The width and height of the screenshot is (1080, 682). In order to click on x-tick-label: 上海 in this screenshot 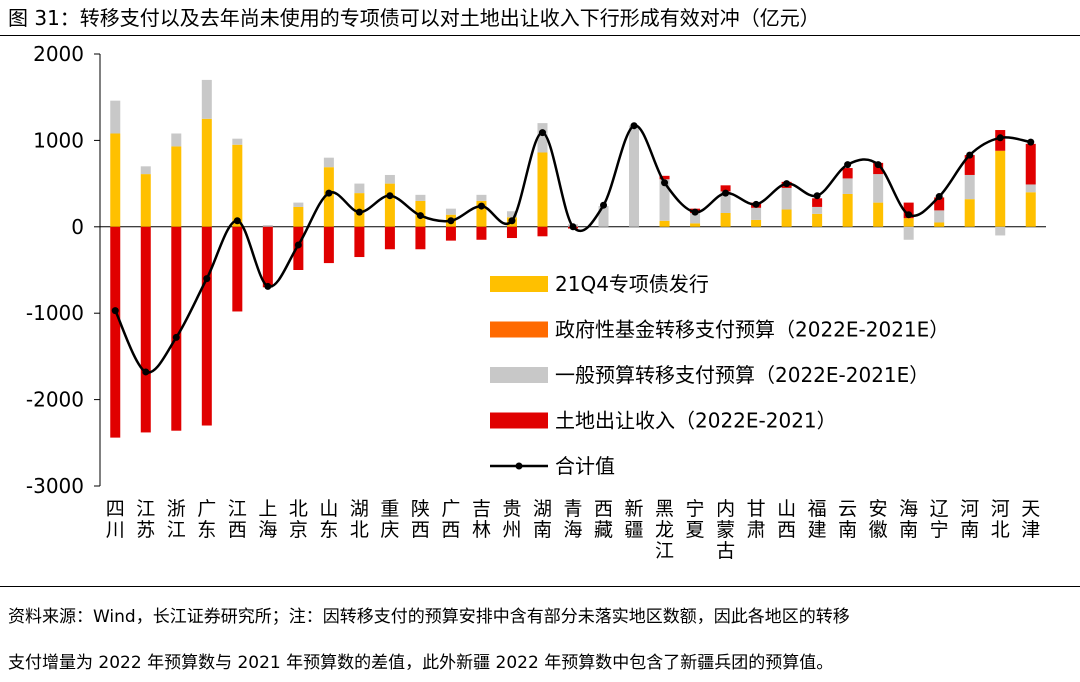, I will do `click(267, 519)`.